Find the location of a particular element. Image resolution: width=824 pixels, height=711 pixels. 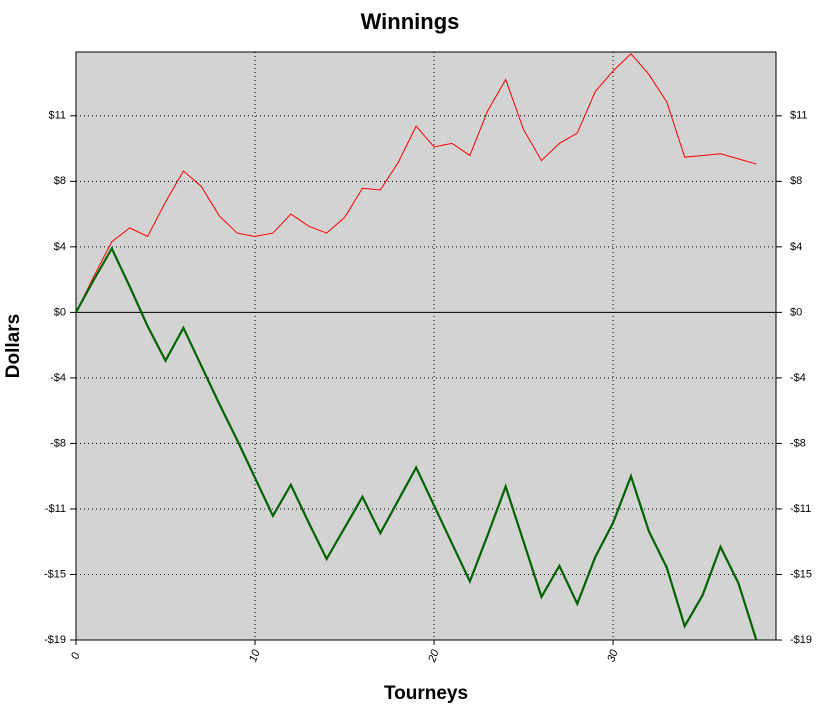

y2-tick-label: $11 is located at coordinates (799, 116).